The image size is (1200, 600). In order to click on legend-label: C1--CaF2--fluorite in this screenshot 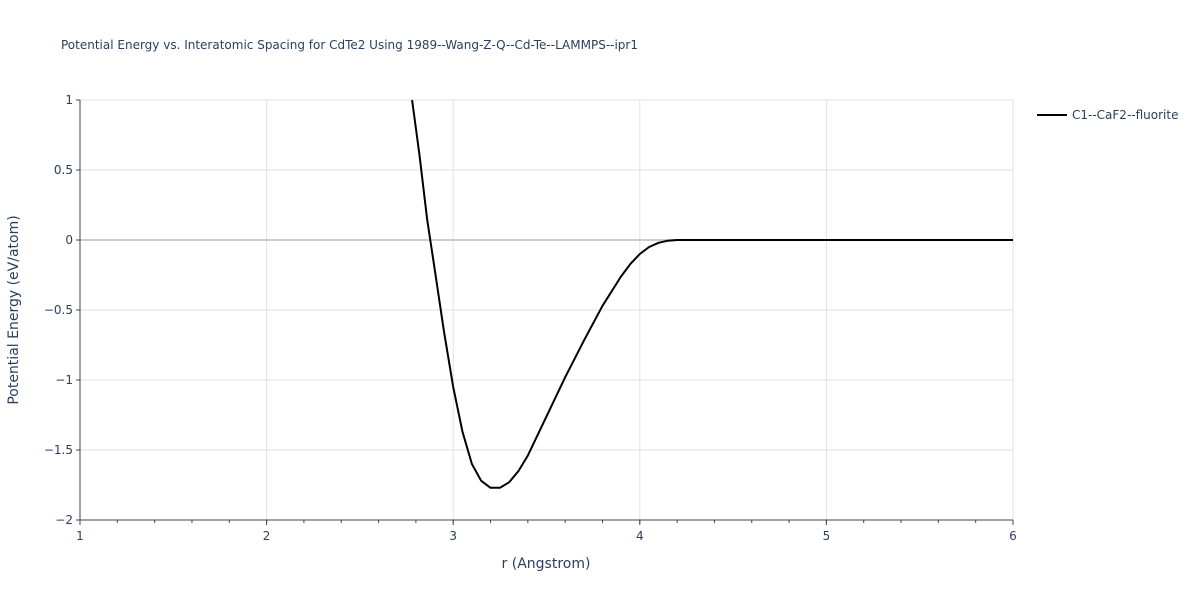, I will do `click(1125, 115)`.